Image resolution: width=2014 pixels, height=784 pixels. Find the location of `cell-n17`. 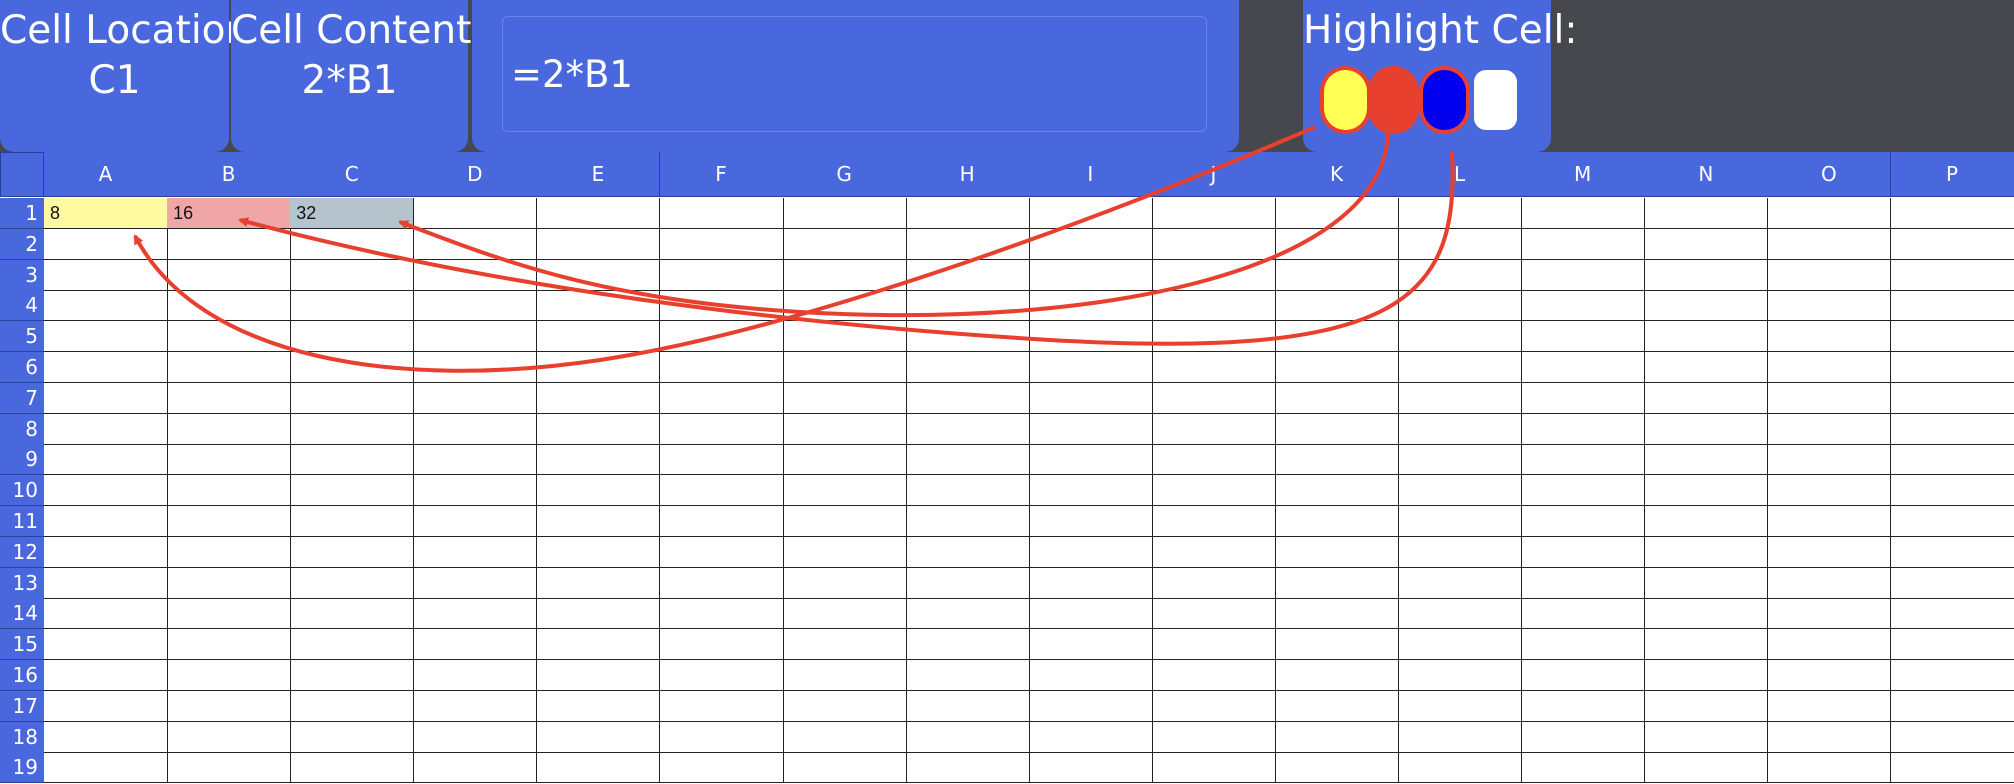

cell-n17 is located at coordinates (1706, 706).